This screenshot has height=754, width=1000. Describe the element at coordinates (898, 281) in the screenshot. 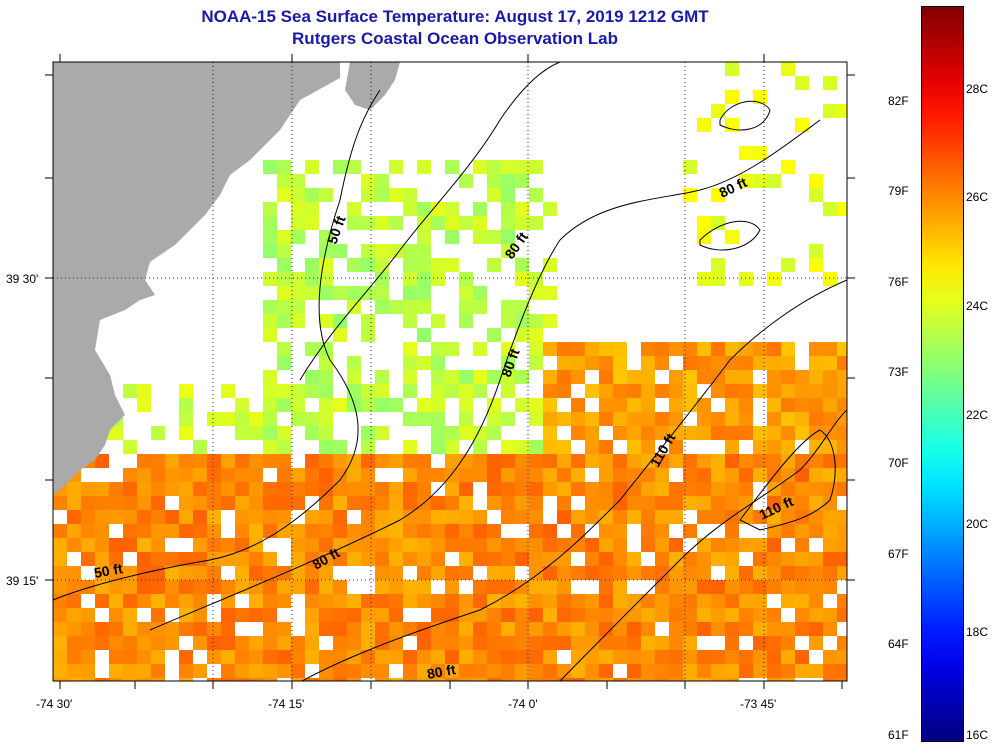

I see `fahrenheit-label: 76F` at that location.